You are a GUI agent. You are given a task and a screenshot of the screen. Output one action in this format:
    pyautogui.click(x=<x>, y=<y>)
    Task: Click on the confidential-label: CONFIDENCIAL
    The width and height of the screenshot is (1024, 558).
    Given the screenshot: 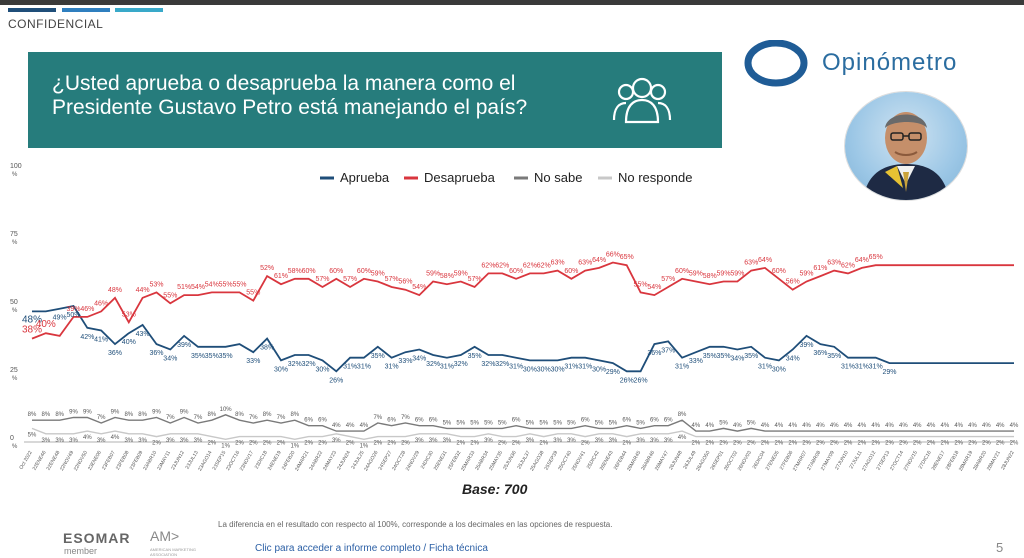 What is the action you would take?
    pyautogui.click(x=56, y=24)
    